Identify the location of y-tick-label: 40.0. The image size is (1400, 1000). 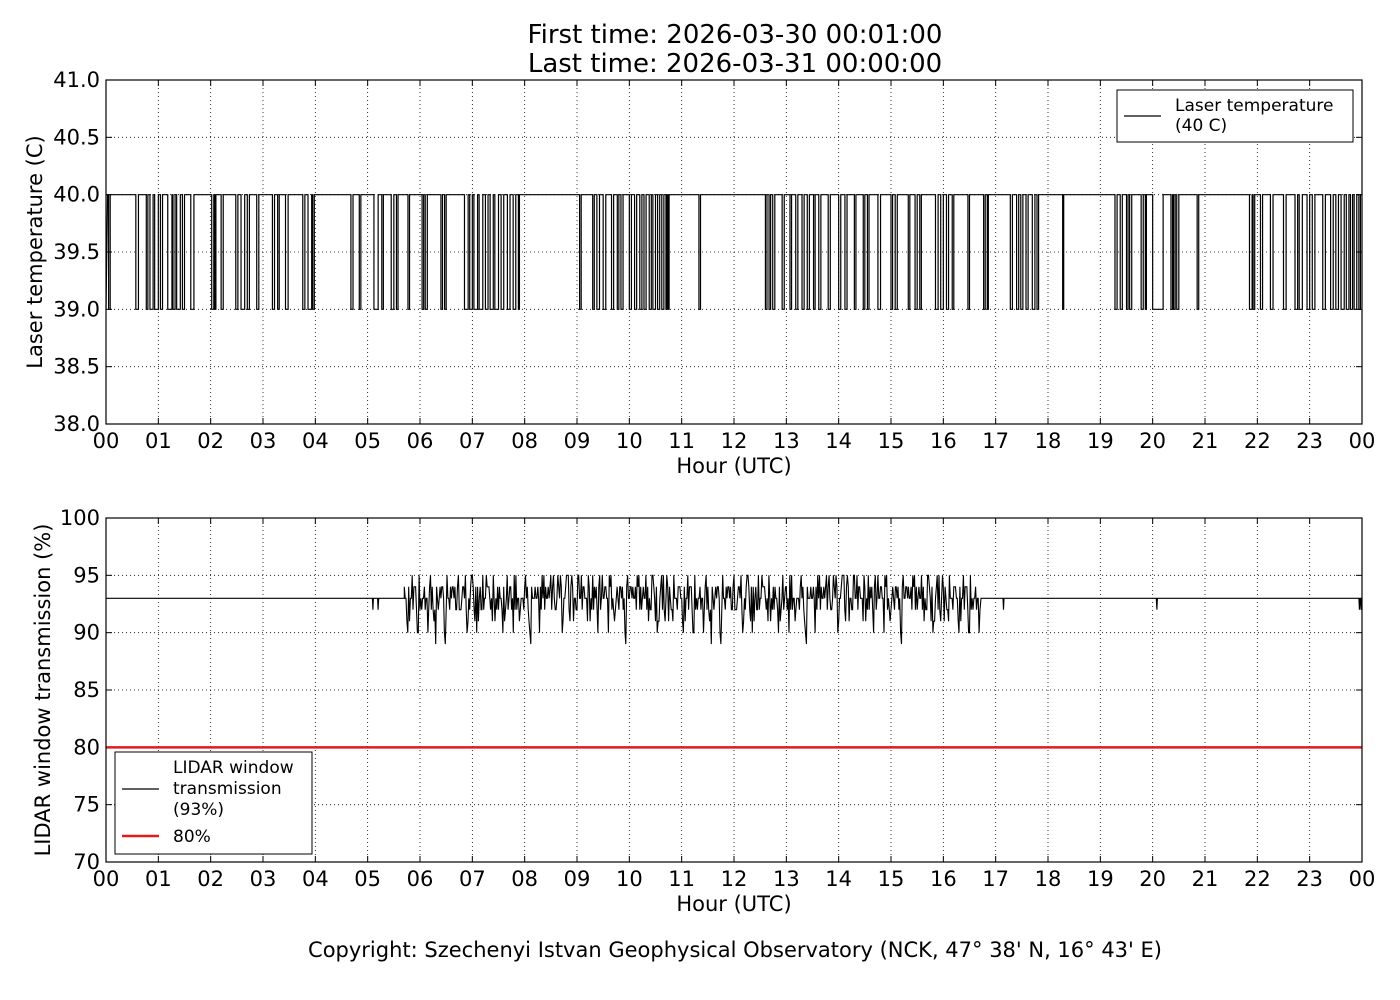
(76, 195).